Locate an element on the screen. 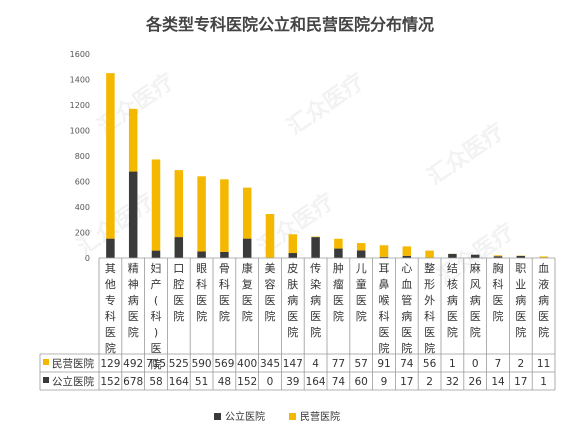 The height and width of the screenshot is (445, 565). row-label-private: 民营医院 is located at coordinates (73, 363).